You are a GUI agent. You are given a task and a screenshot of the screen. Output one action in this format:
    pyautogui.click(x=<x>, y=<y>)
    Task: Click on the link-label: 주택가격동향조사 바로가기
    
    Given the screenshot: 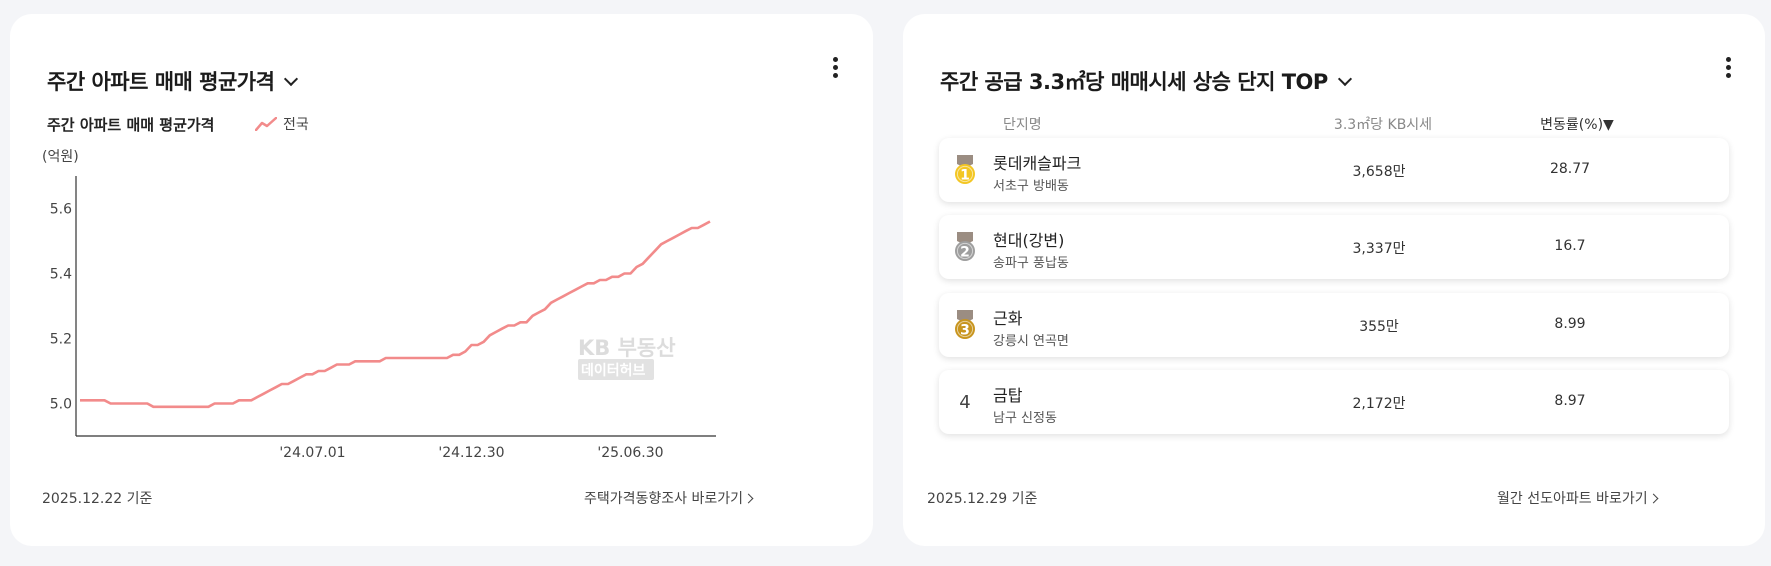 What is the action you would take?
    pyautogui.click(x=664, y=499)
    